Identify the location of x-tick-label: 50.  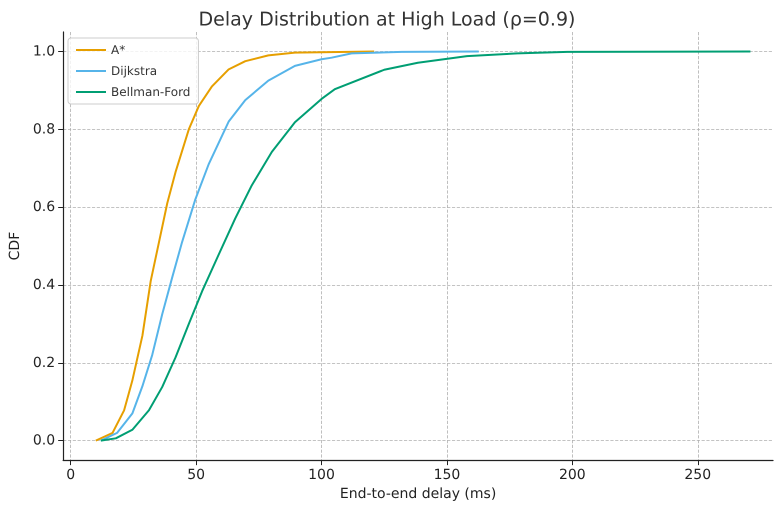
(196, 475).